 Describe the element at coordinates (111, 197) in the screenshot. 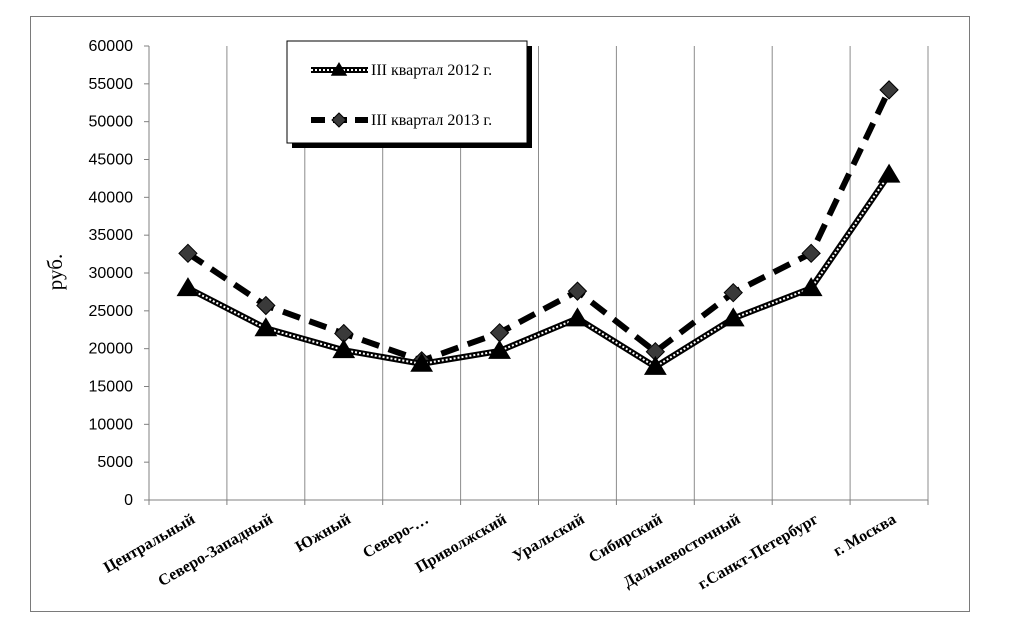

I see `y-tick-label: 40000` at that location.